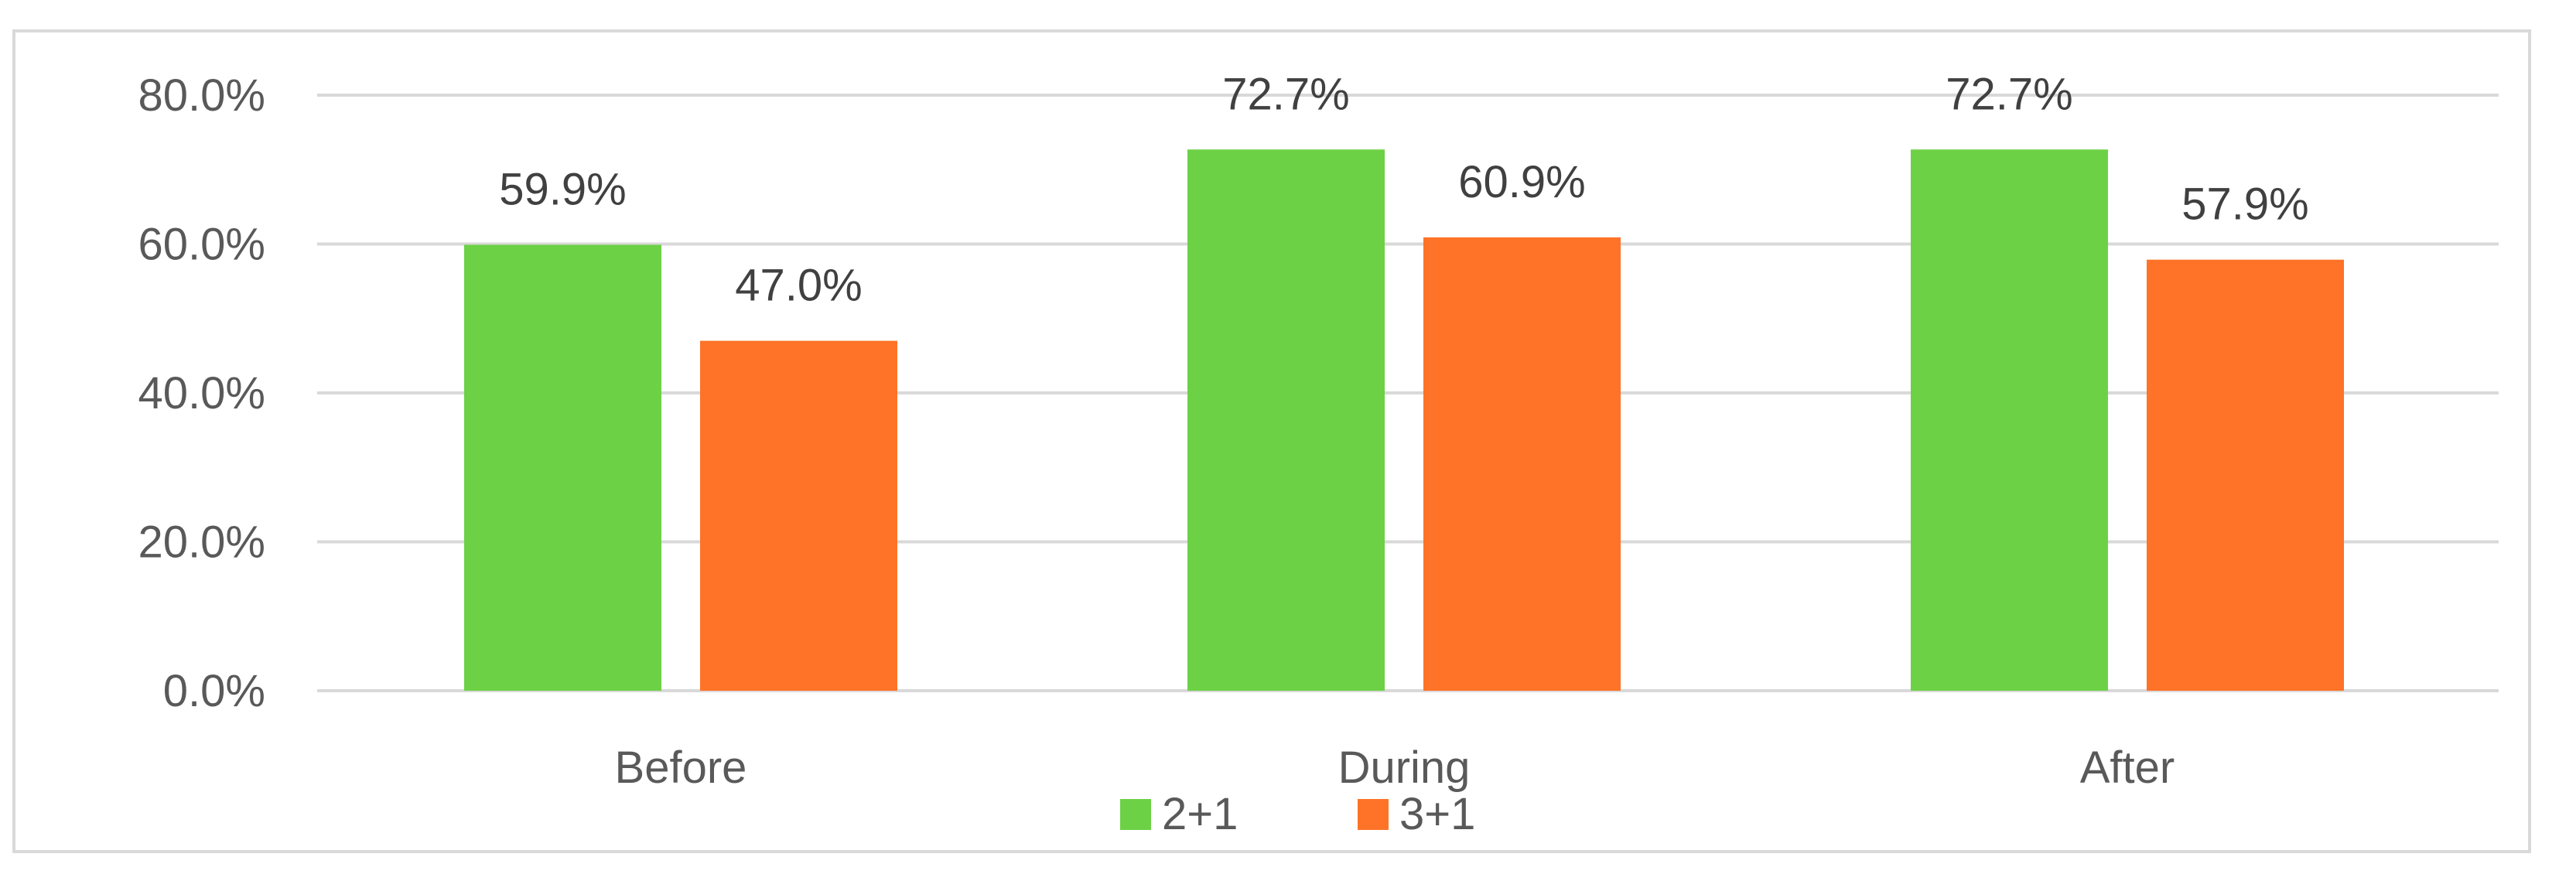 This screenshot has width=2576, height=881. I want to click on y-tick-label: 0.0%, so click(214, 691).